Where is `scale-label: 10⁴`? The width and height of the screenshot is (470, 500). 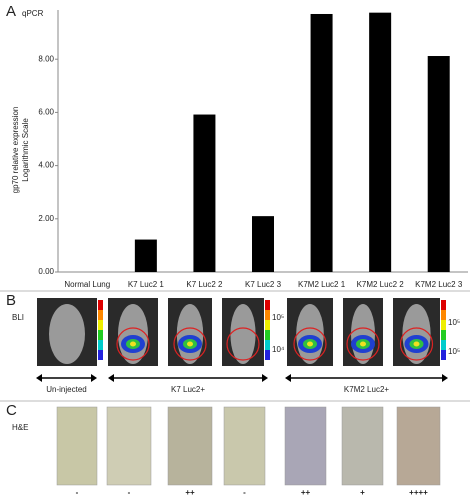
scale-label: 10⁴ is located at coordinates (278, 349).